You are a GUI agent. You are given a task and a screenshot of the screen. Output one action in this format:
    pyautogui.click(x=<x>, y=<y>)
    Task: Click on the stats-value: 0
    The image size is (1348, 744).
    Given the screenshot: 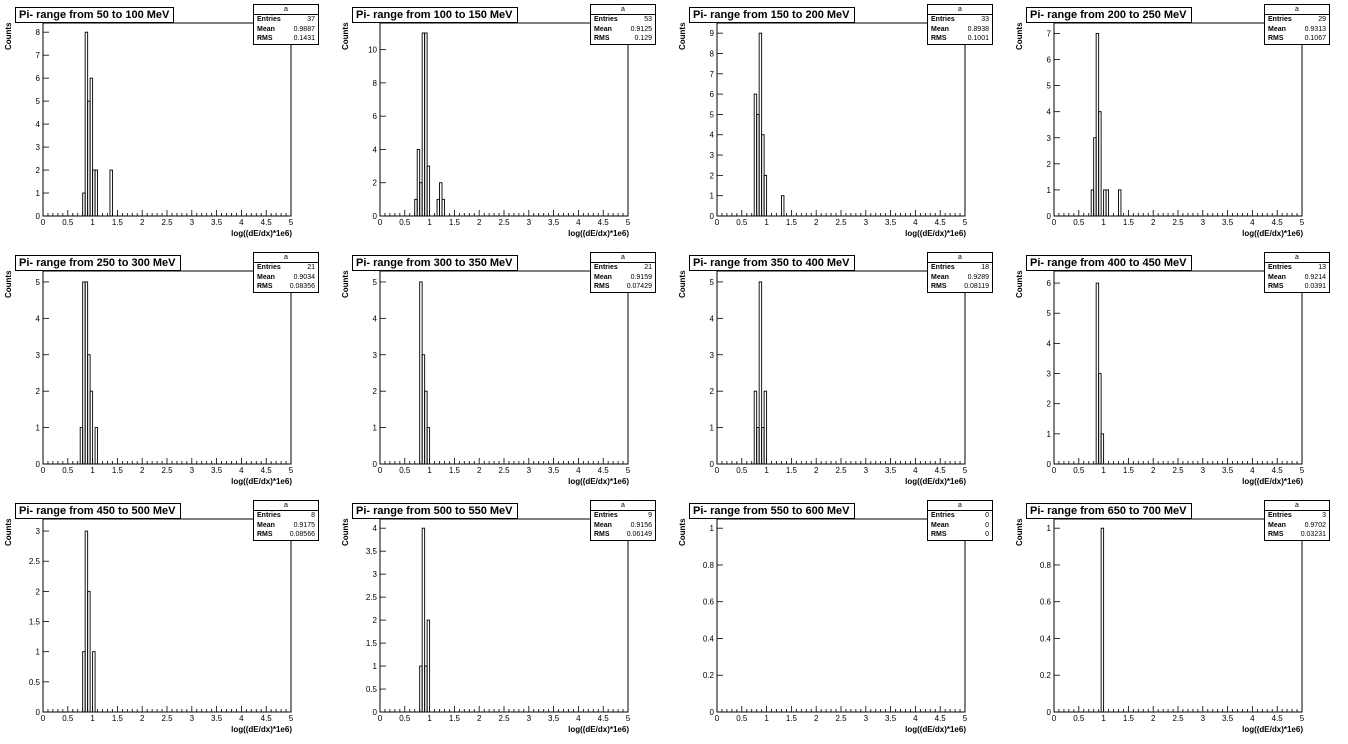 What is the action you would take?
    pyautogui.click(x=987, y=534)
    